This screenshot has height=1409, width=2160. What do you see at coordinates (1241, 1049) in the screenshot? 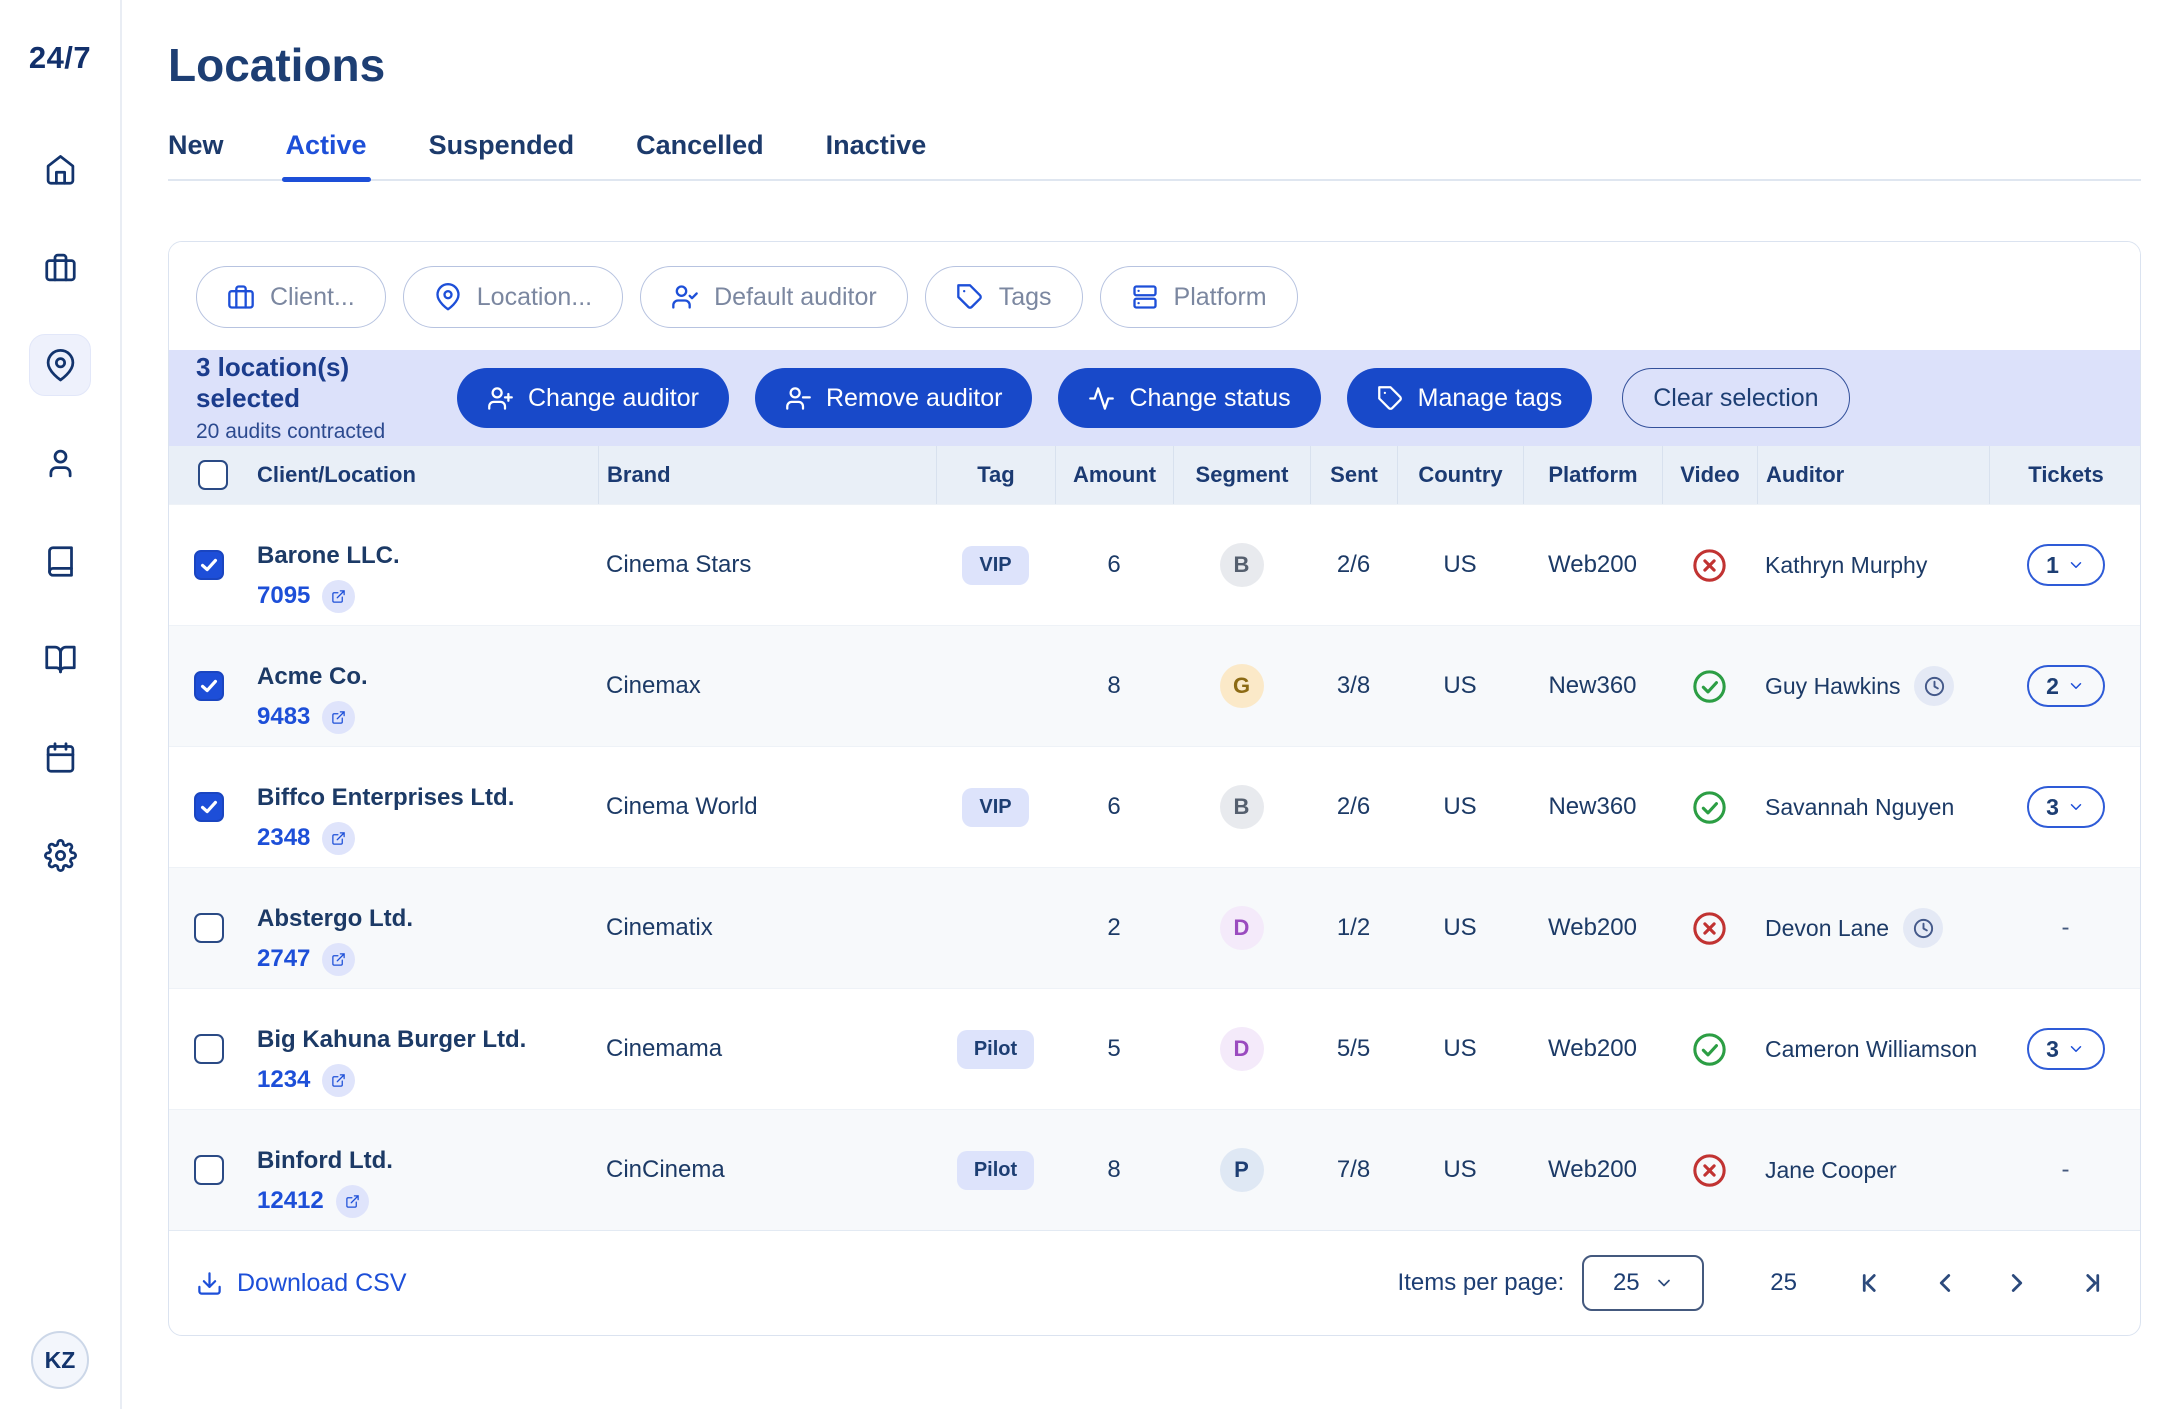
I see `segment-badge: D` at bounding box center [1241, 1049].